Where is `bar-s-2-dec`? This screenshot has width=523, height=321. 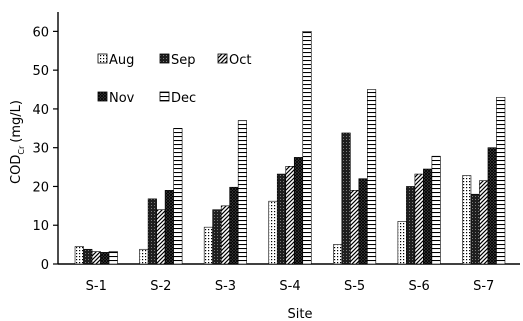
bar-s-2-dec is located at coordinates (178, 196).